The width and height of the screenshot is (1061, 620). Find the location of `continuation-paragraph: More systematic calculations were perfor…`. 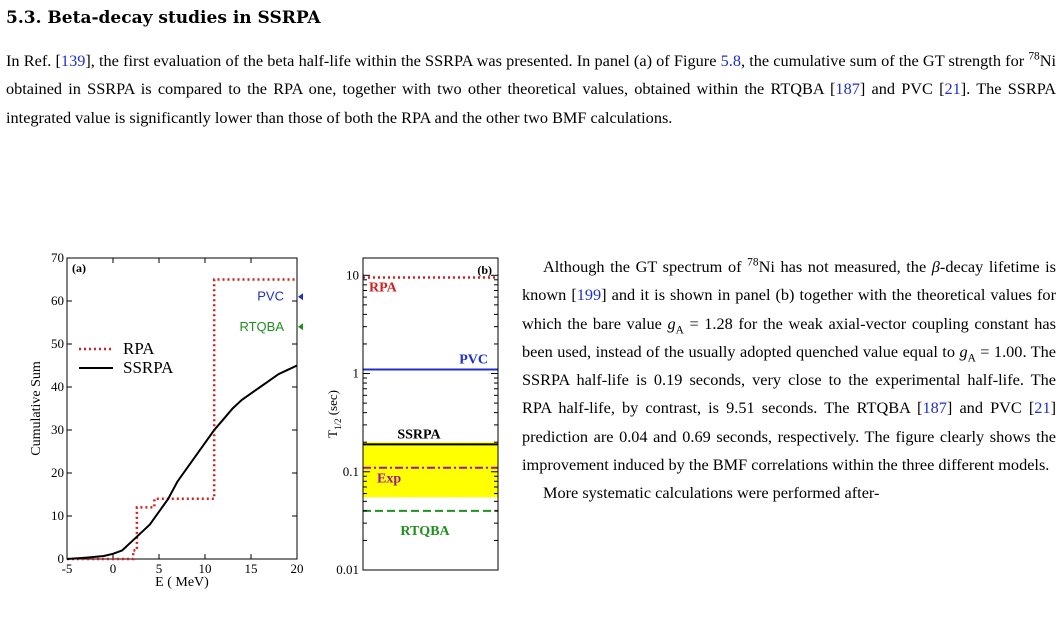

continuation-paragraph: More systematic calculations were perfor… is located at coordinates (711, 493).